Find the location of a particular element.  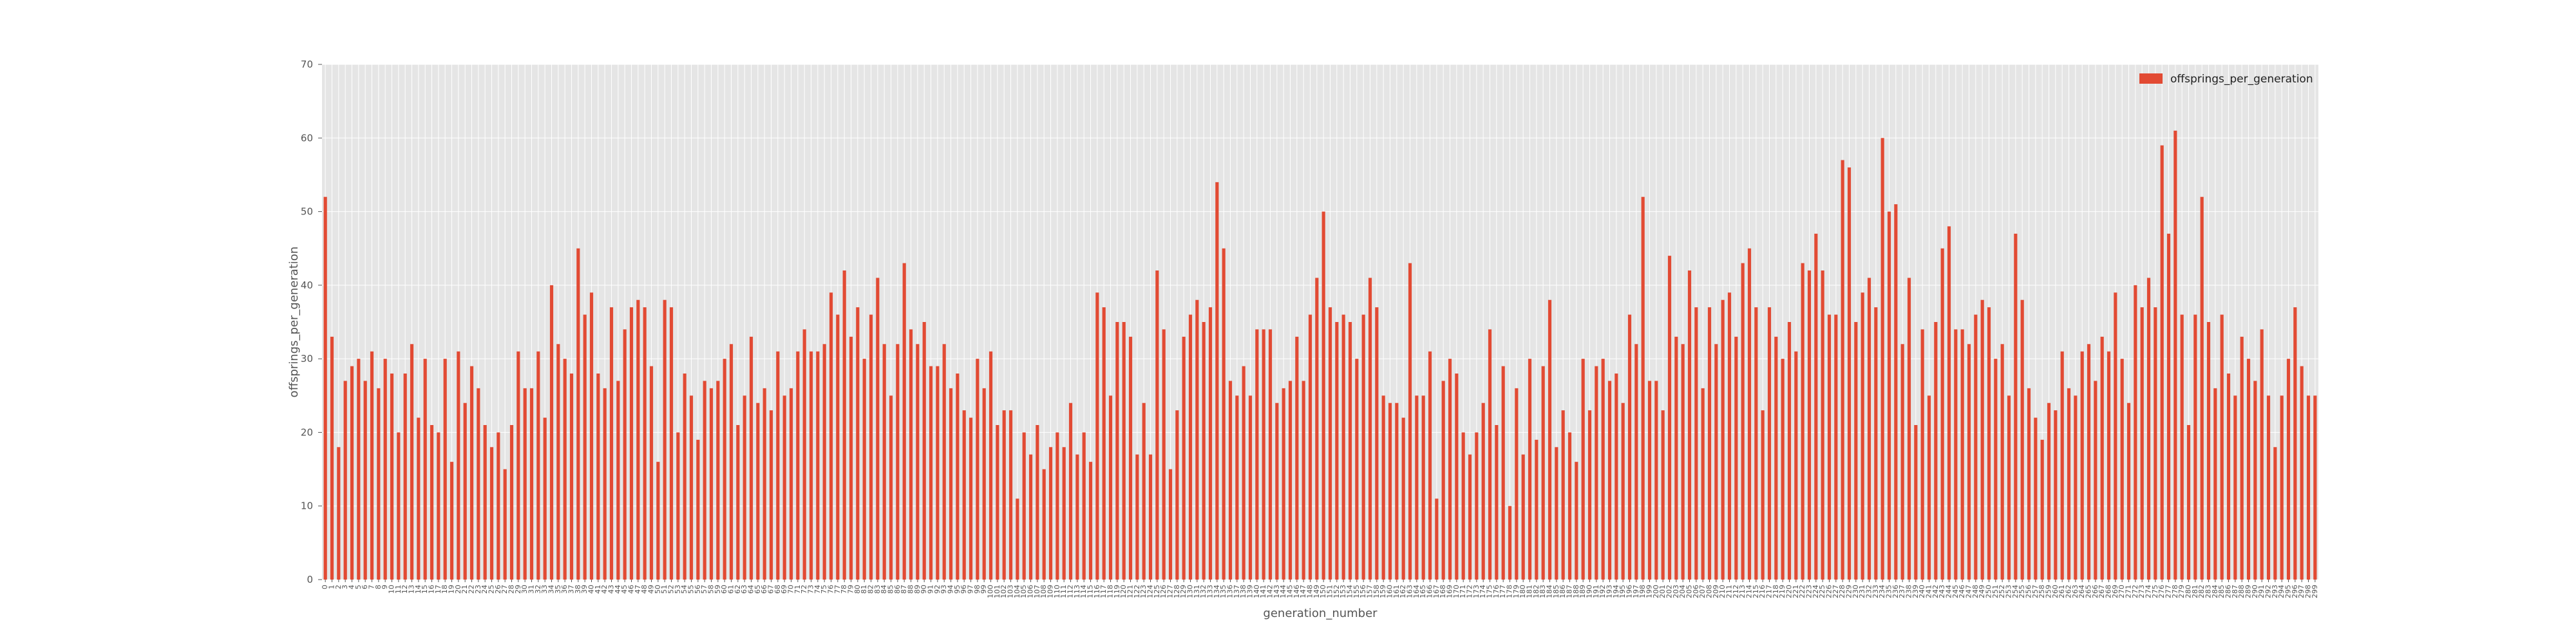

x-tick-label: 277 is located at coordinates (2168, 591).